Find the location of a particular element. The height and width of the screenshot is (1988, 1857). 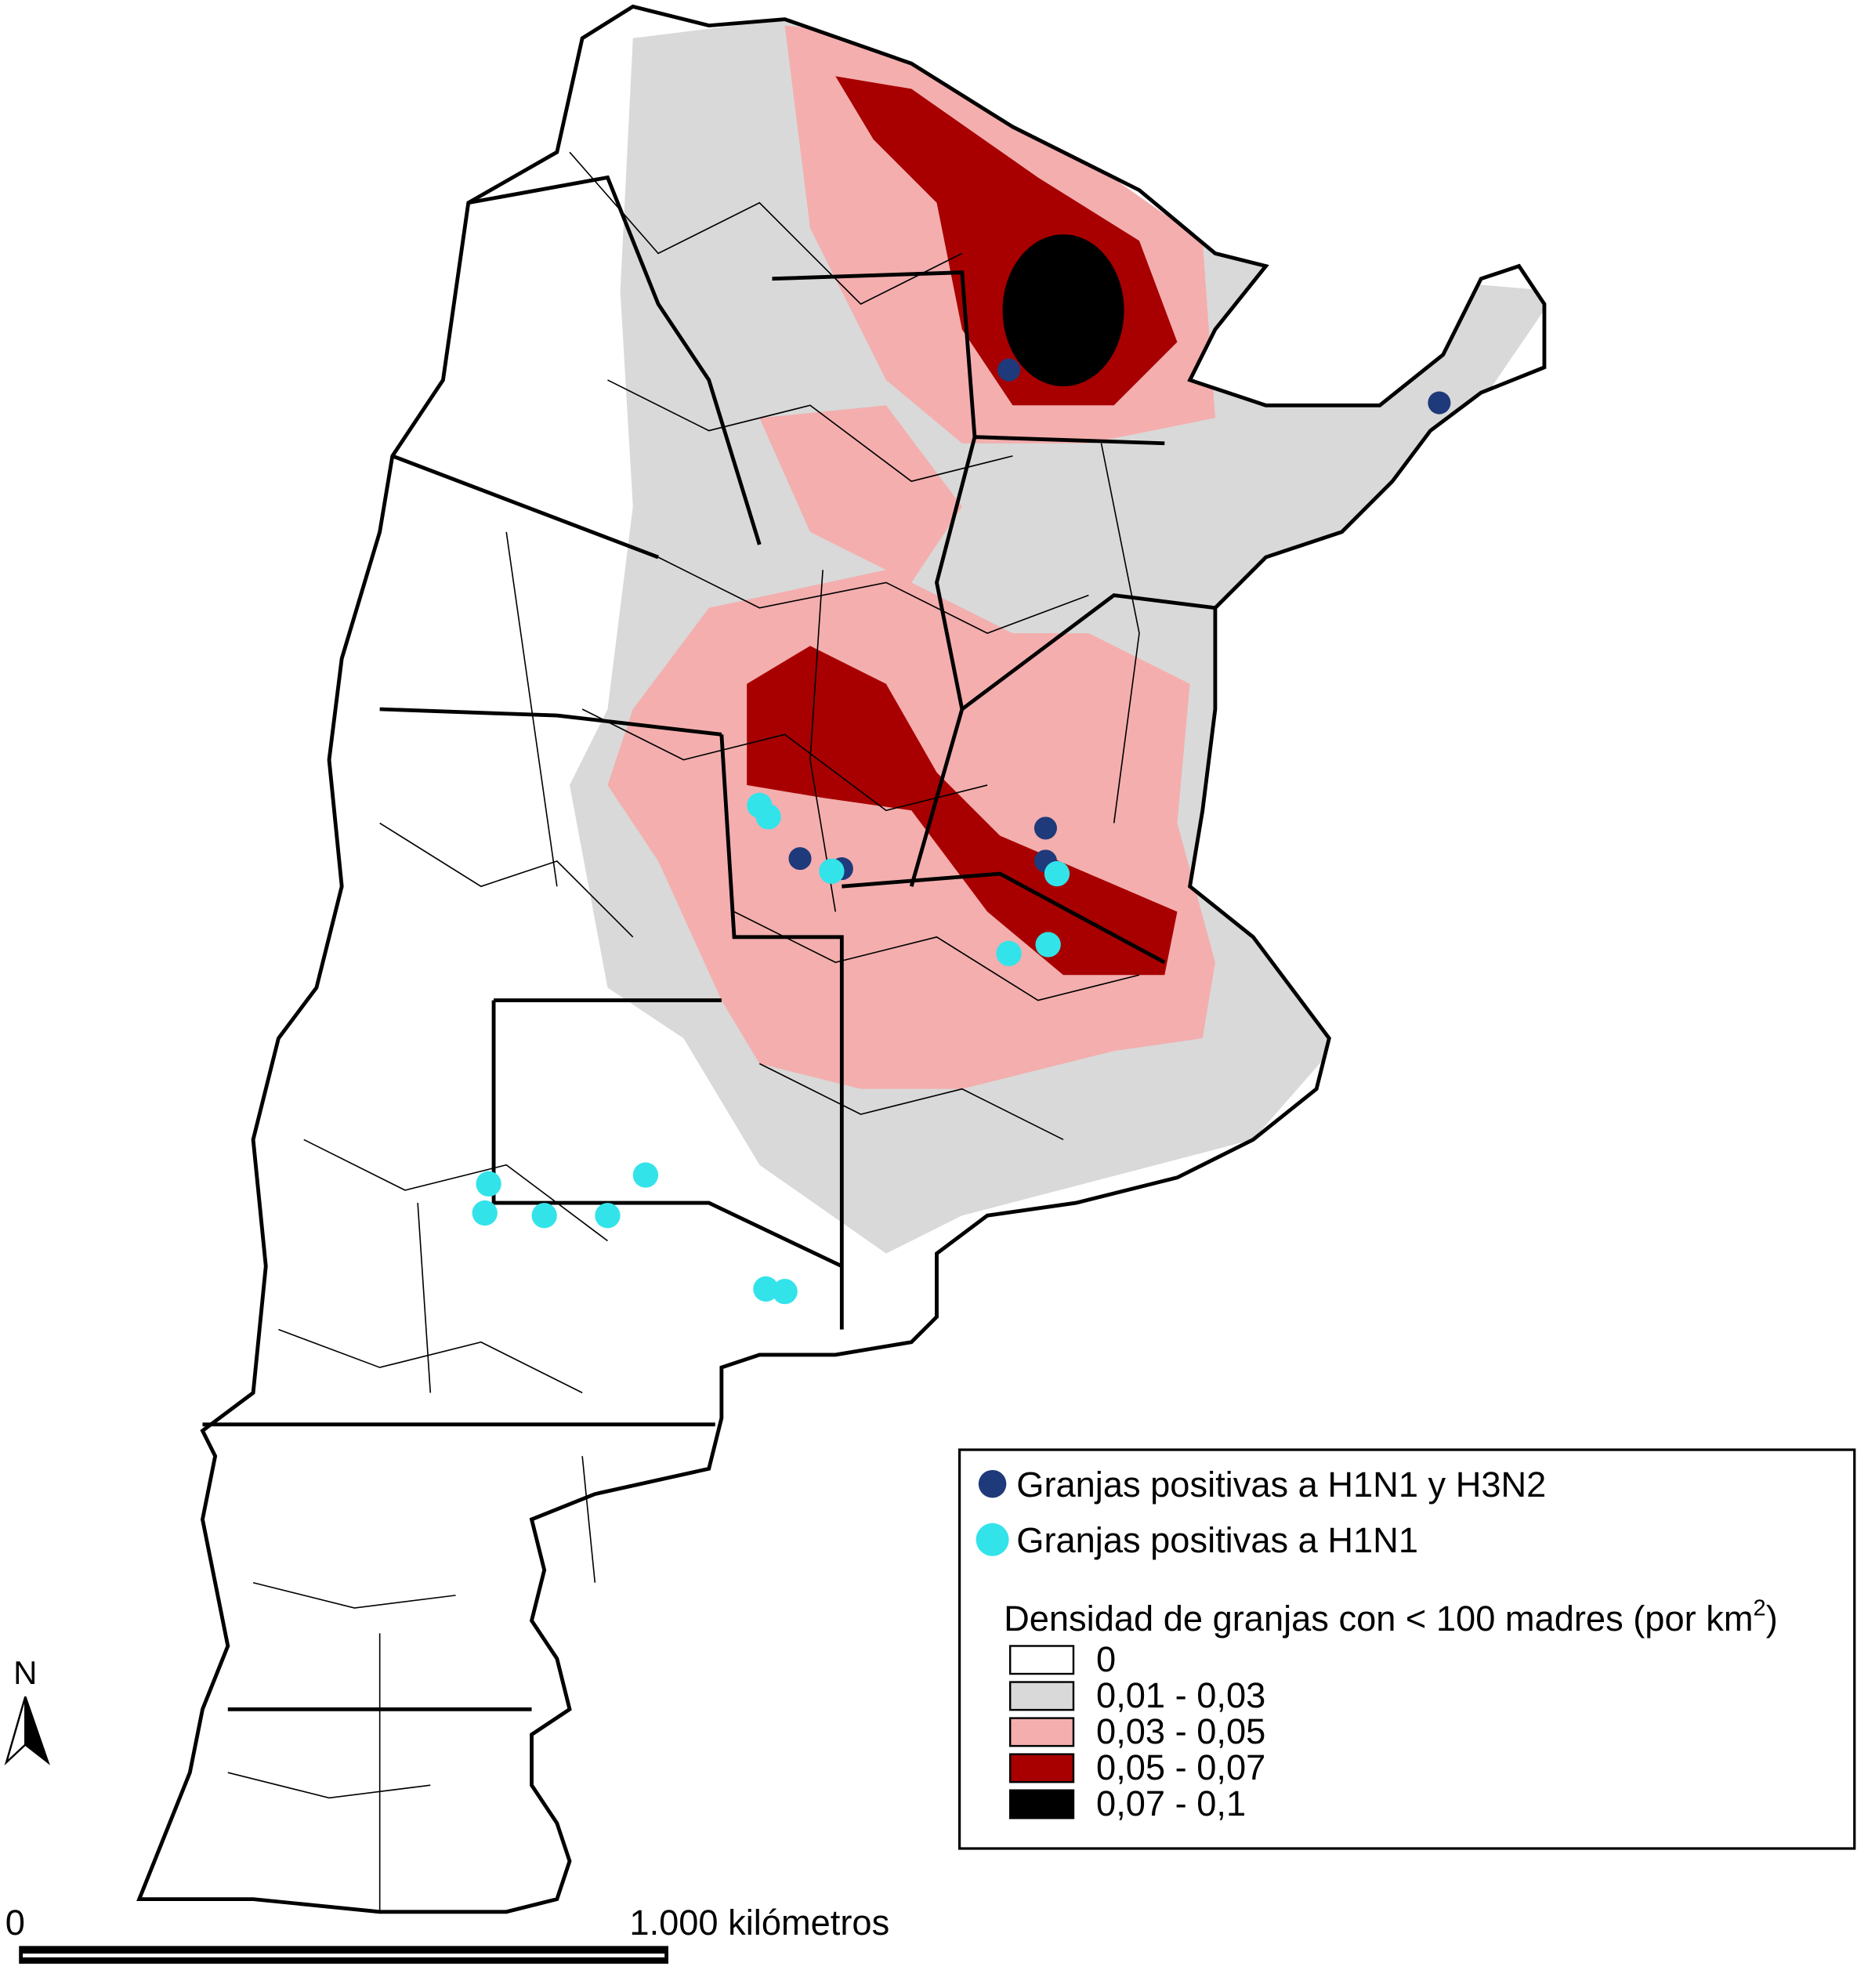

legend-class-label: 0,03 - 0,05 is located at coordinates (1180, 1731).